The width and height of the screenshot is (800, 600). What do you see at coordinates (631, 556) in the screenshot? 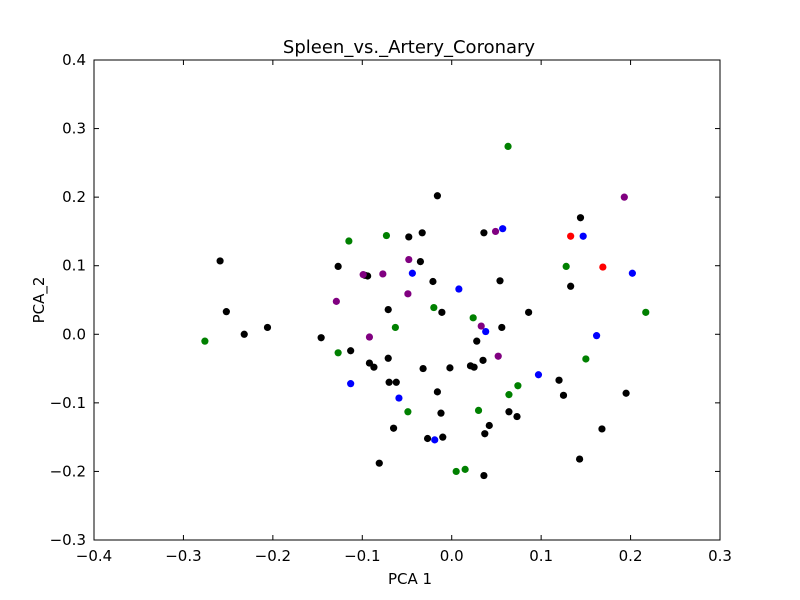
I see `x-tick-label: 0.2` at bounding box center [631, 556].